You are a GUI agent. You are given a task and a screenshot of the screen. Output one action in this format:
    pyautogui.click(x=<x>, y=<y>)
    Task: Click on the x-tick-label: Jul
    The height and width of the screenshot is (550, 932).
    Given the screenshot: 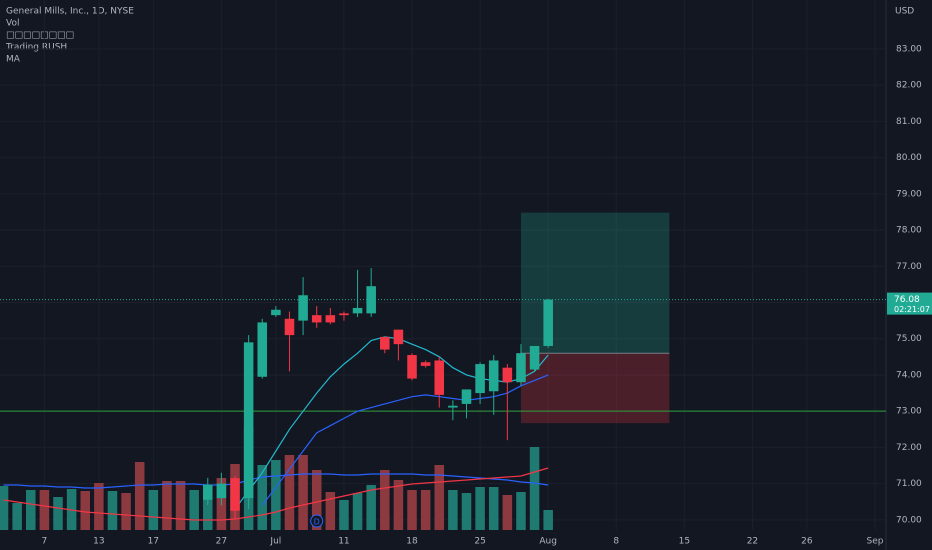 What is the action you would take?
    pyautogui.click(x=275, y=542)
    